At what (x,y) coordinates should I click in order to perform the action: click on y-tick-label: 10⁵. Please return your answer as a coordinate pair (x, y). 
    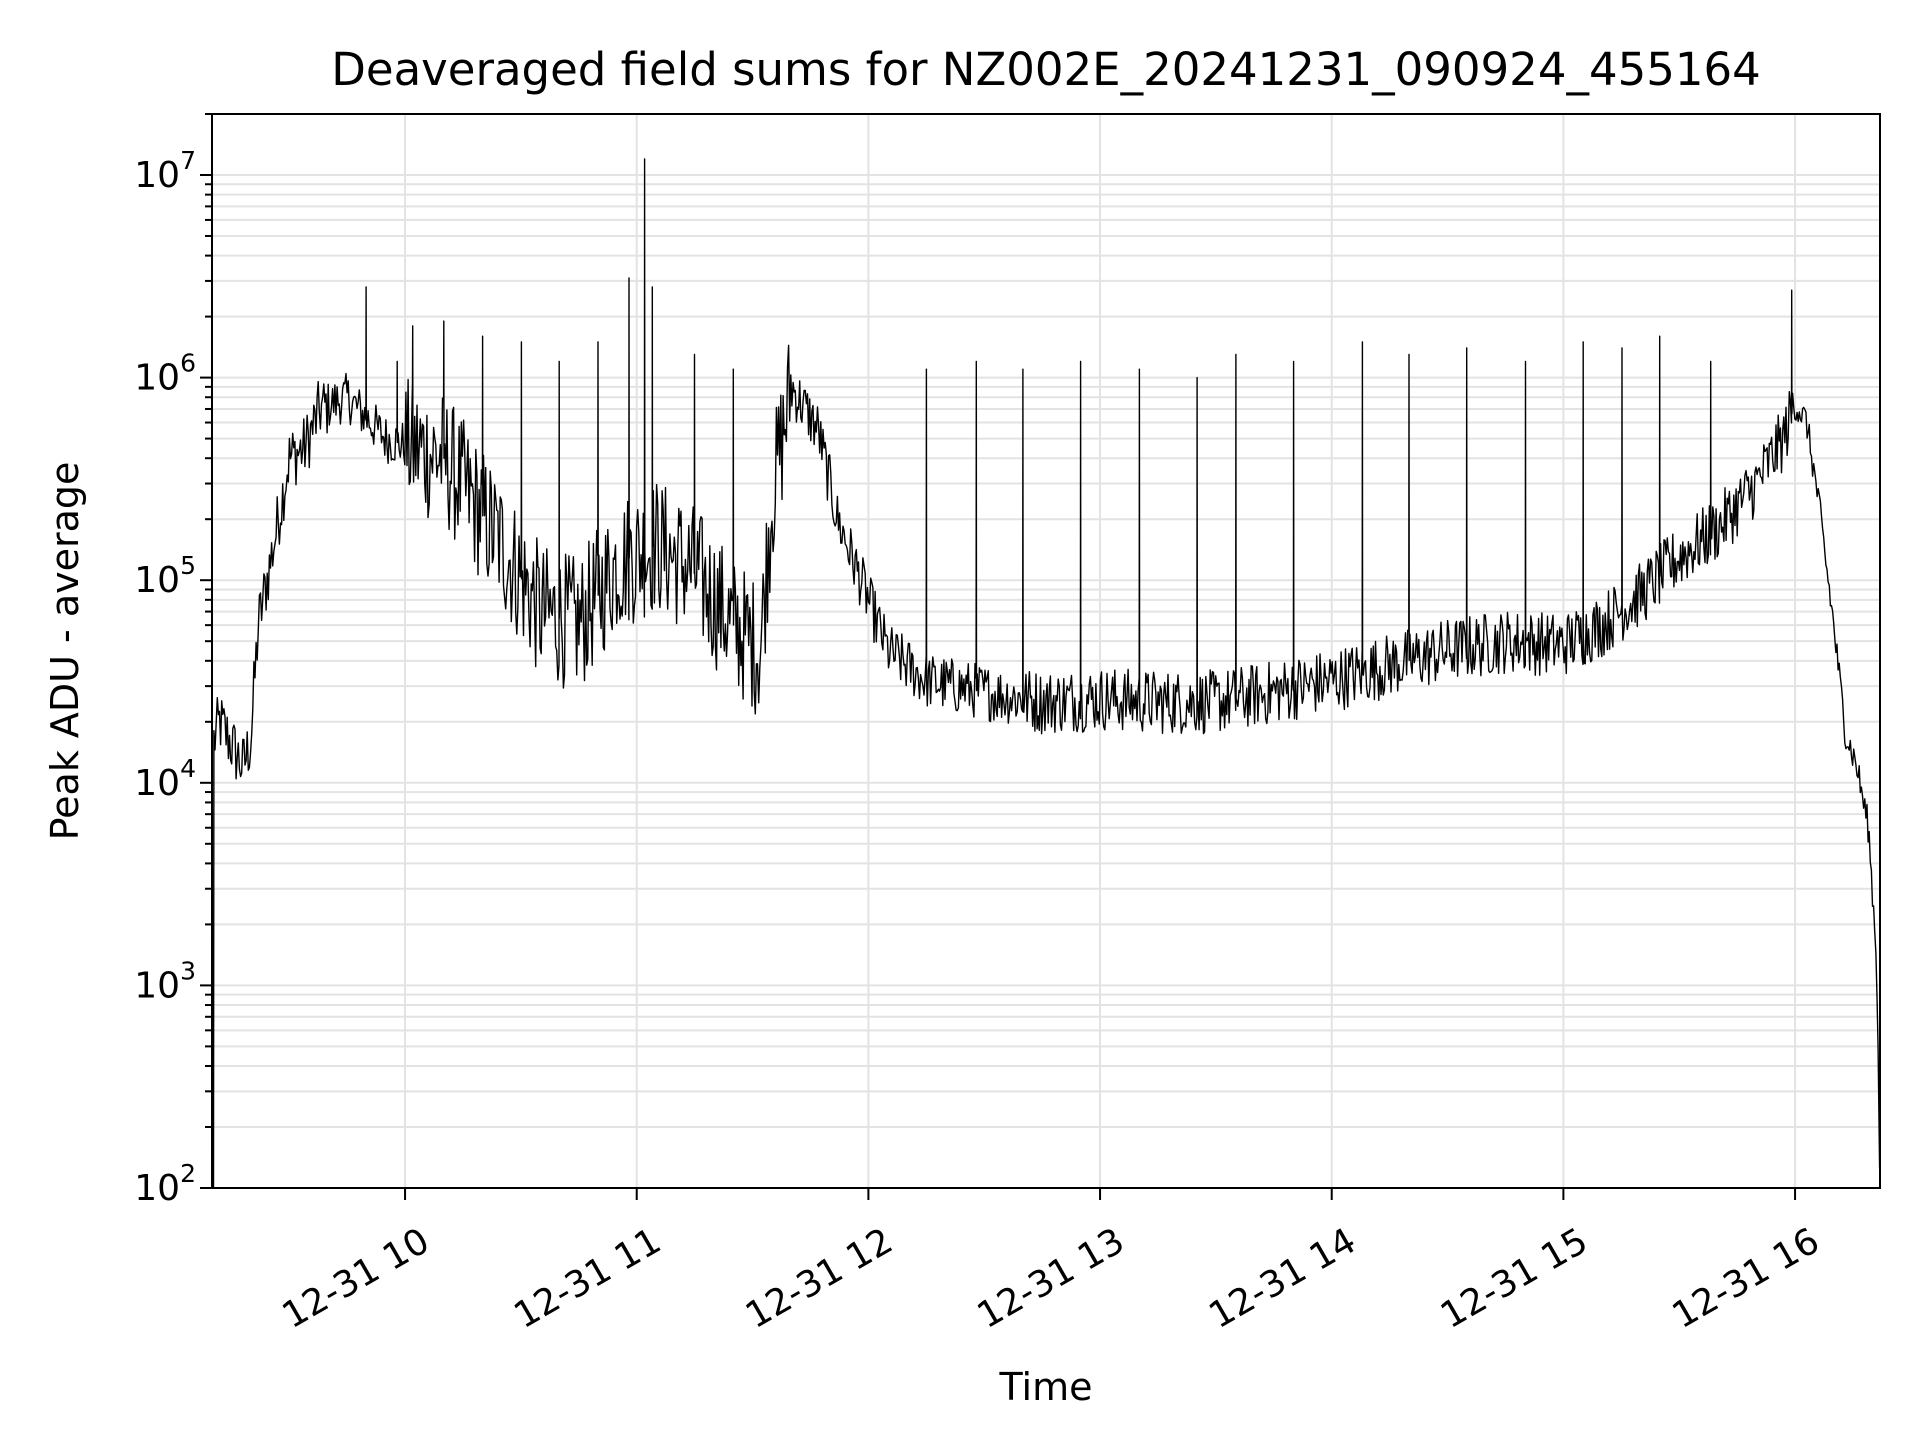
    Looking at the image, I should click on (165, 576).